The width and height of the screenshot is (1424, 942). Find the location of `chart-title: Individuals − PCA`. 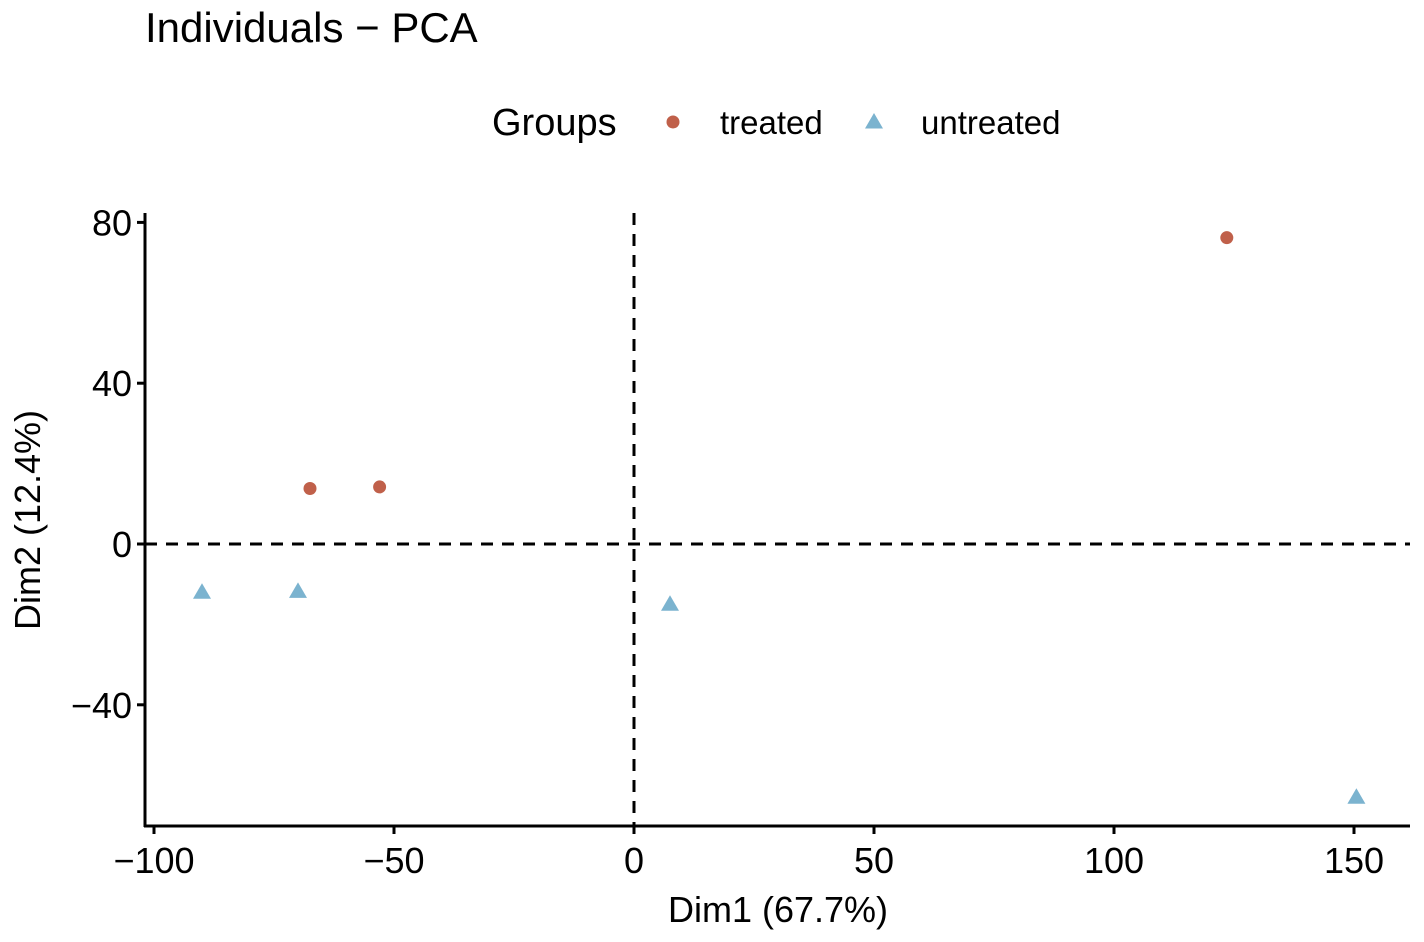

chart-title: Individuals − PCA is located at coordinates (311, 27).